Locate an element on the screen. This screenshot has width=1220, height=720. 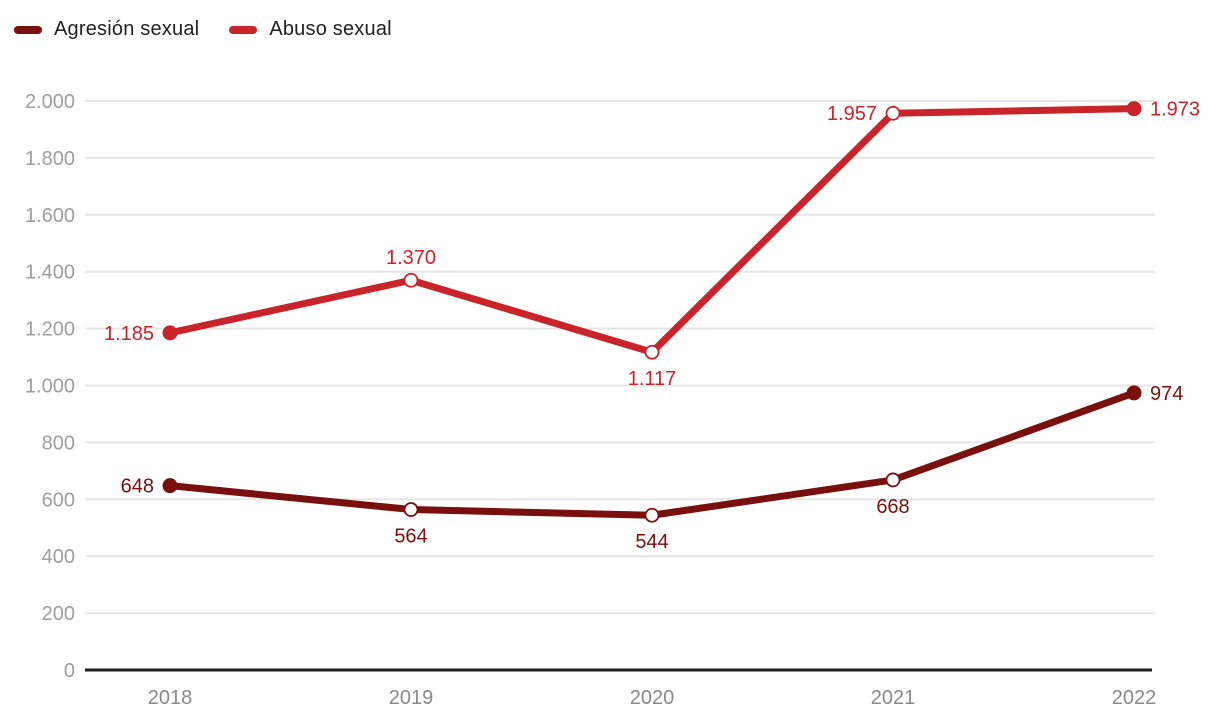
data-point-abuso-sexual-2018 is located at coordinates (170, 333).